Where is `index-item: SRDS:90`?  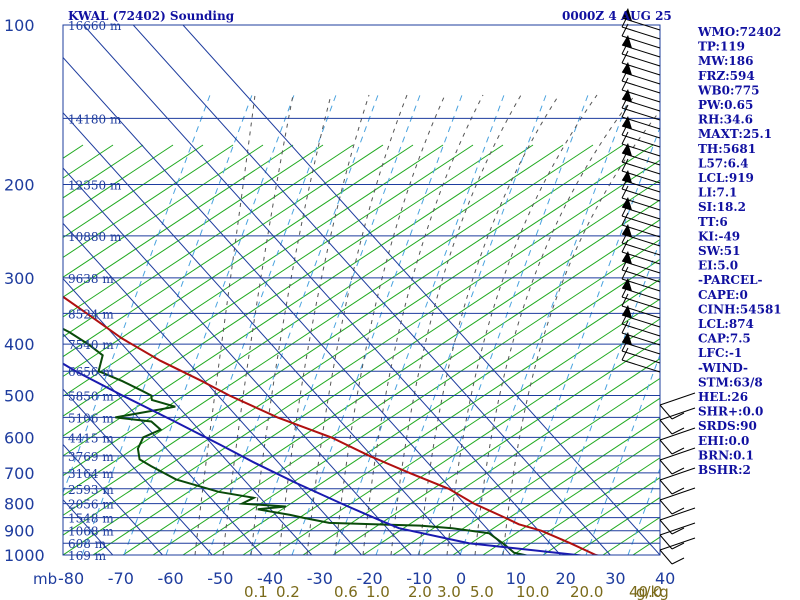
index-item: SRDS:90 is located at coordinates (727, 426).